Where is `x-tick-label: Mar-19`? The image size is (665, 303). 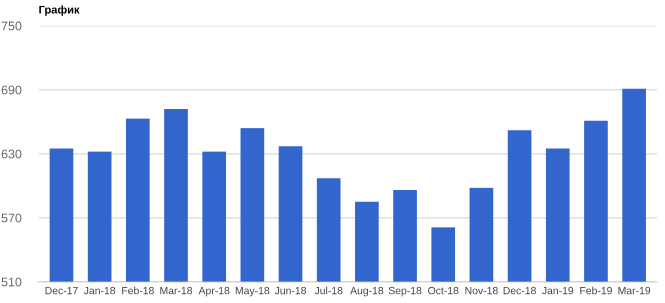
x-tick-label: Mar-19 is located at coordinates (634, 290).